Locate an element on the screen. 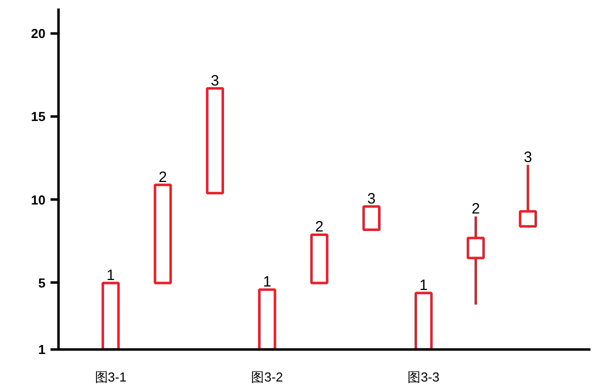 The width and height of the screenshot is (594, 387). y-tick-label: 10 is located at coordinates (38, 200).